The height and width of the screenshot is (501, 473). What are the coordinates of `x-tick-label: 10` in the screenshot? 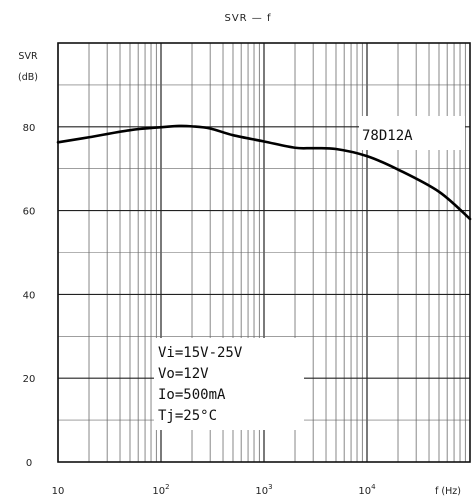 It's located at (58, 491).